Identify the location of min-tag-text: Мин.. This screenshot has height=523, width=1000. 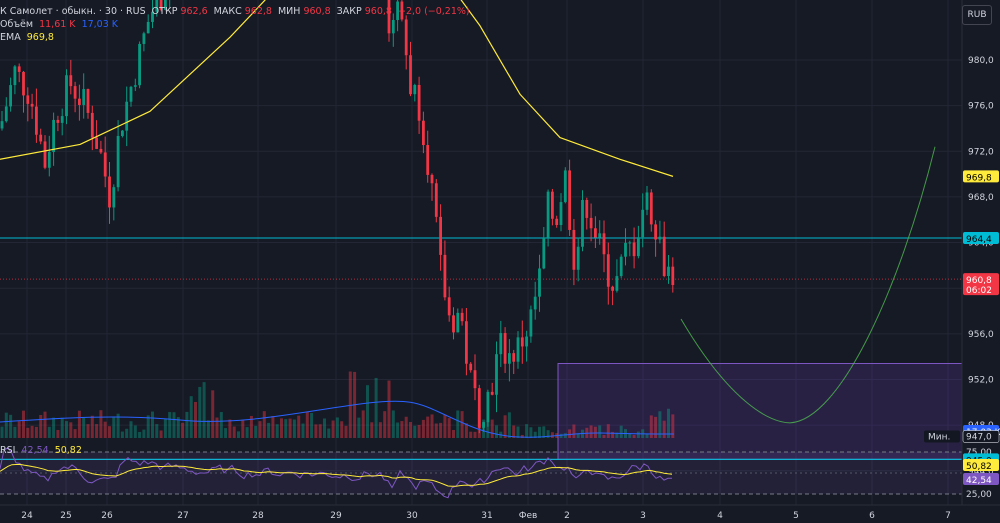
(939, 438).